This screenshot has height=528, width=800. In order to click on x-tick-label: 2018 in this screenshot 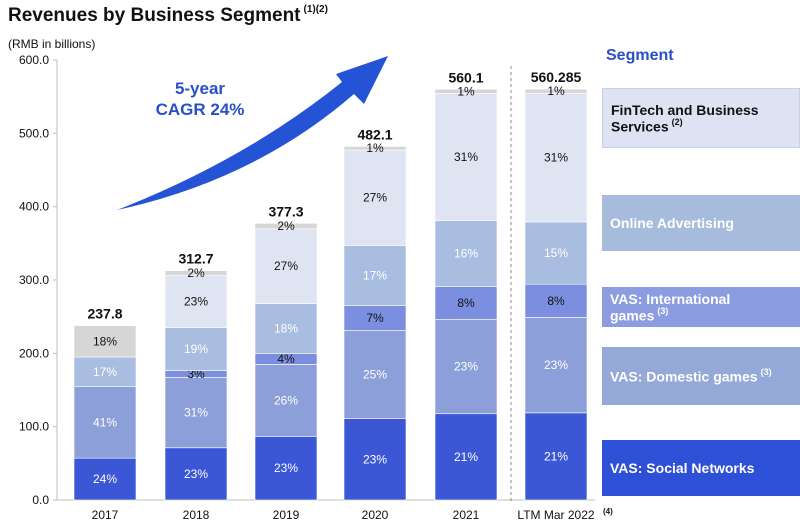, I will do `click(196, 515)`.